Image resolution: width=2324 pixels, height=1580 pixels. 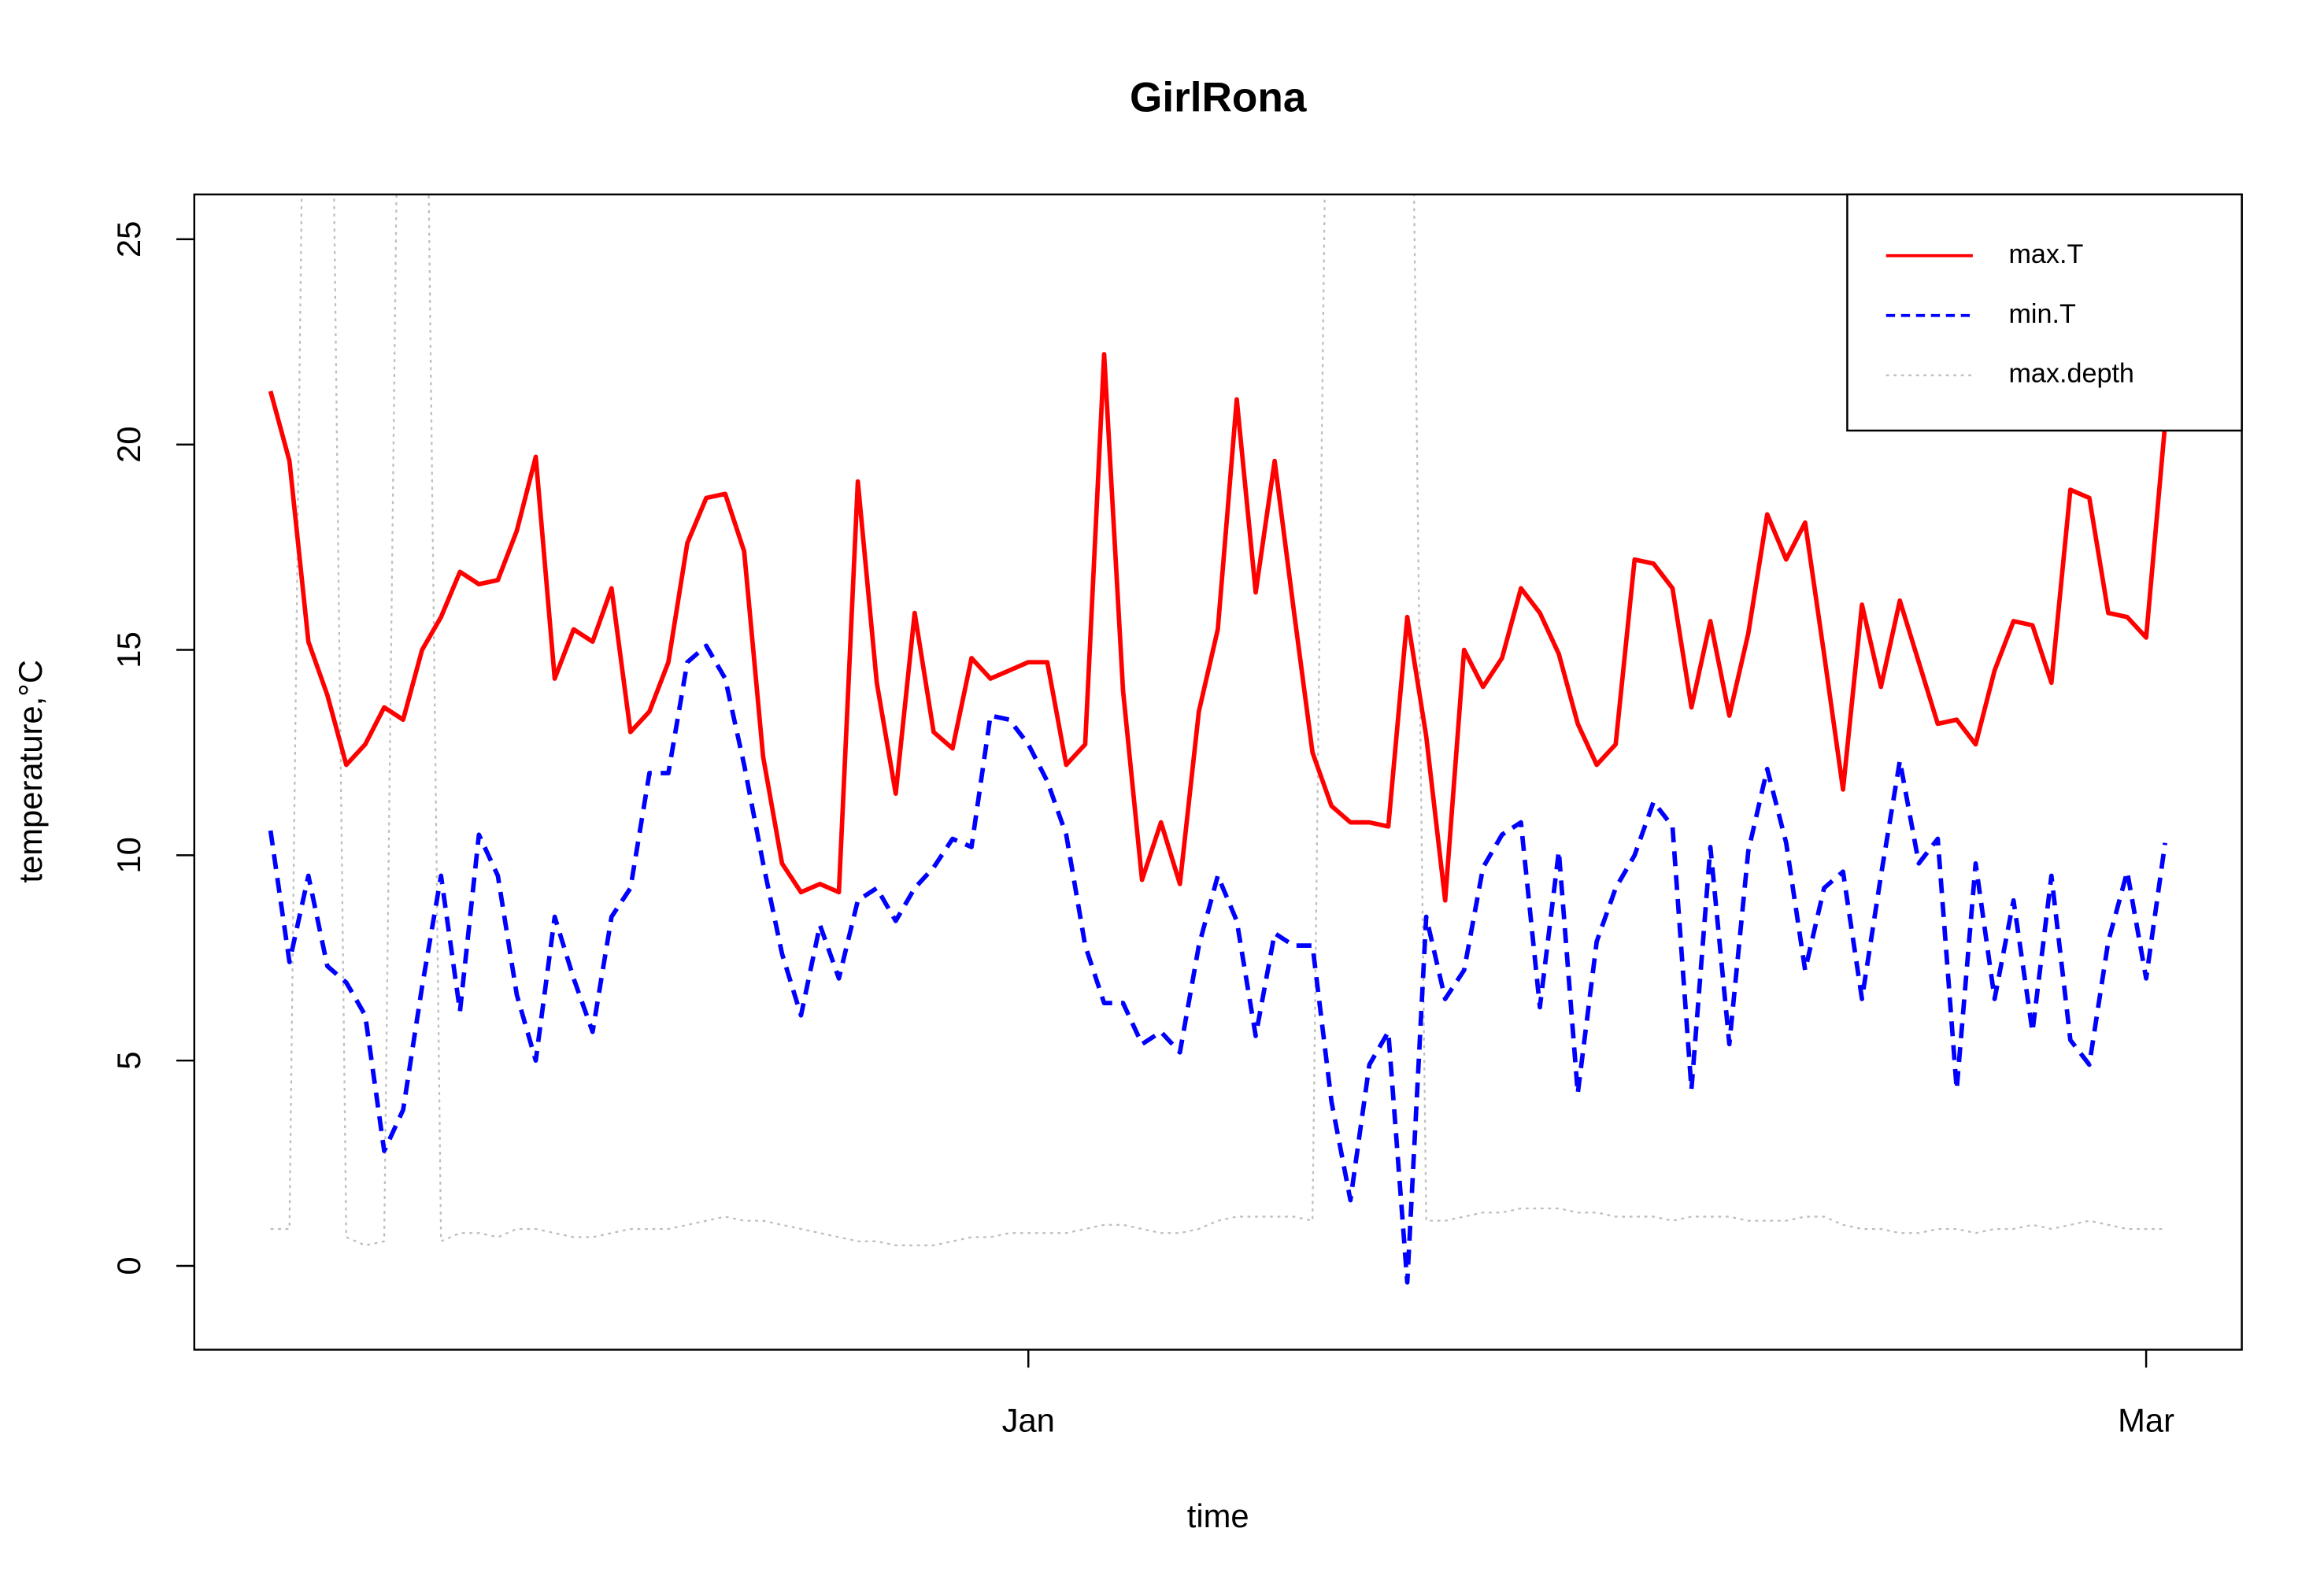 I want to click on legend-label: max.depth, so click(x=2071, y=374).